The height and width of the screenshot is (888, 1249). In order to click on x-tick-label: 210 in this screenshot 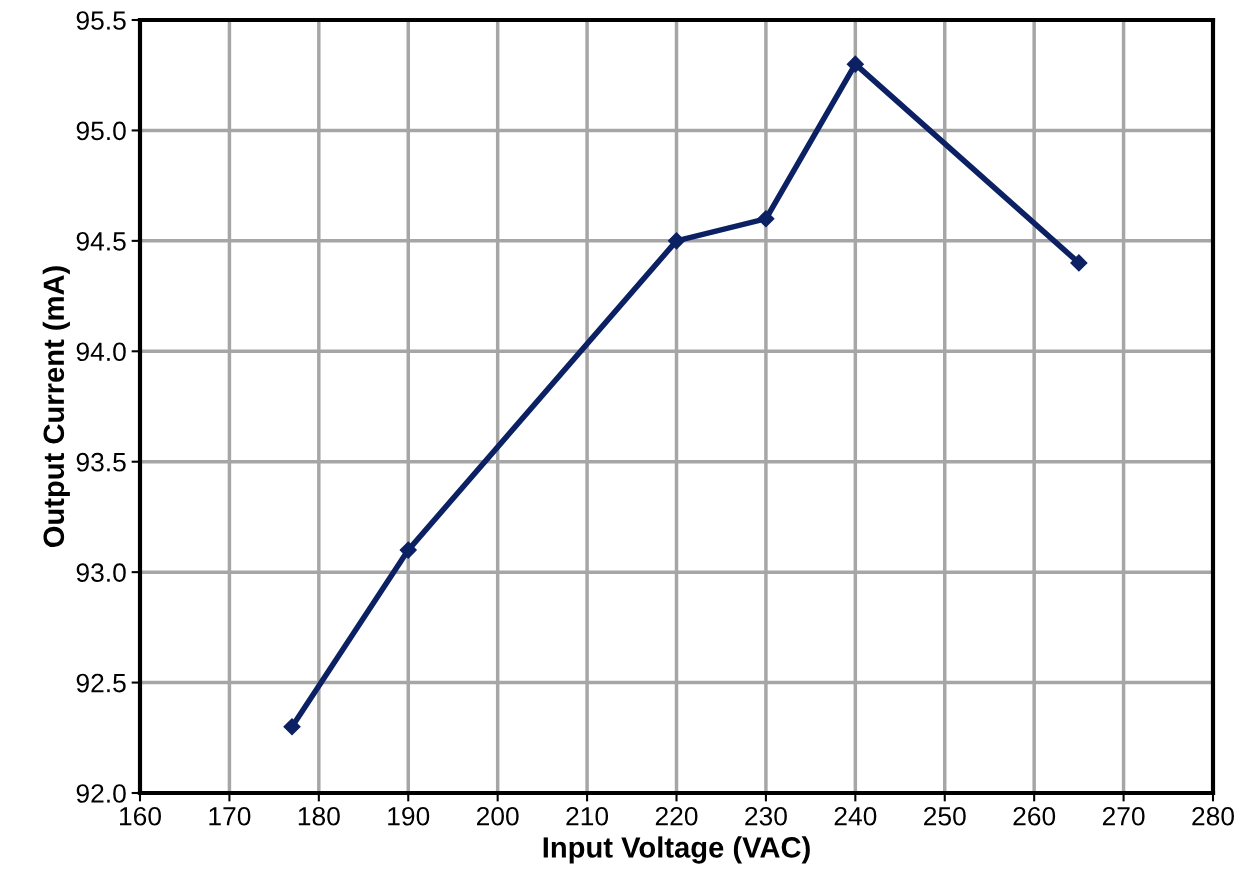, I will do `click(587, 816)`.